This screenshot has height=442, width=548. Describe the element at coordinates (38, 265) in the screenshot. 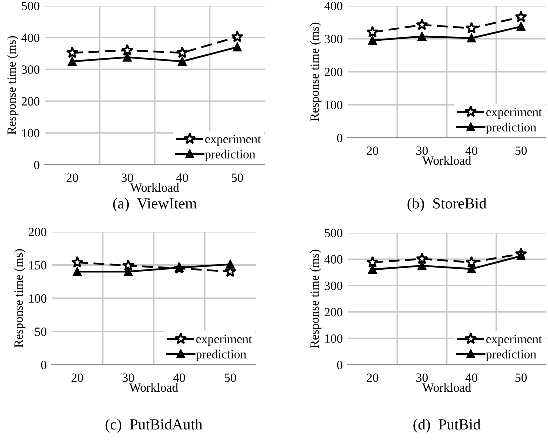

I see `y-tick-label: 150` at that location.